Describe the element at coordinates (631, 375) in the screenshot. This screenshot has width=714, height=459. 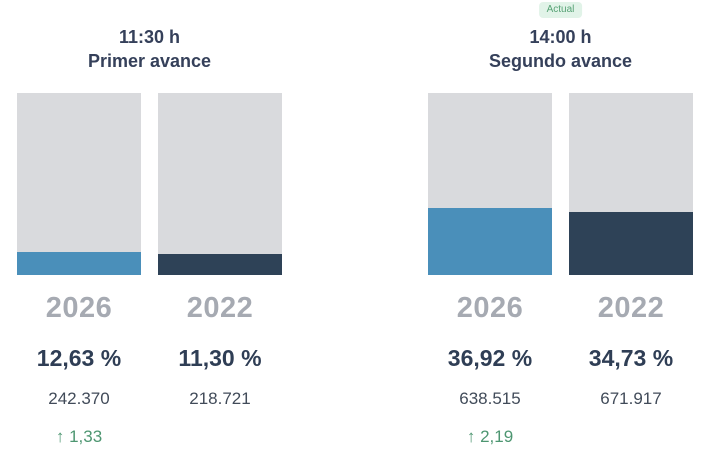
I see `stat-2022: 2022 34,73 % 671.917` at that location.